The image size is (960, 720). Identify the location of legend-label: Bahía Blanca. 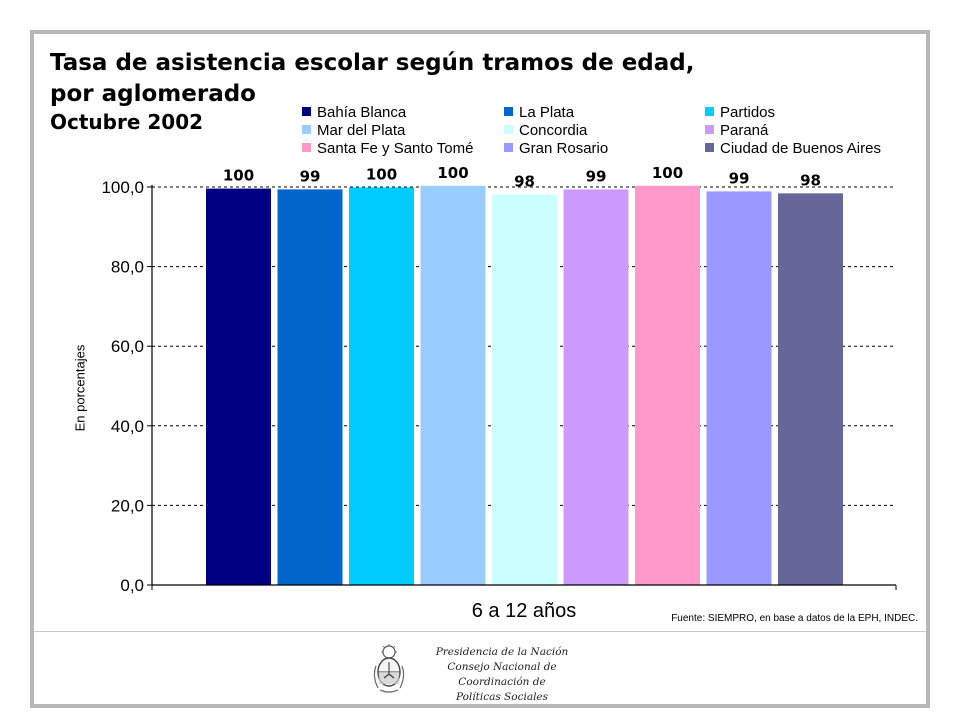
(362, 112).